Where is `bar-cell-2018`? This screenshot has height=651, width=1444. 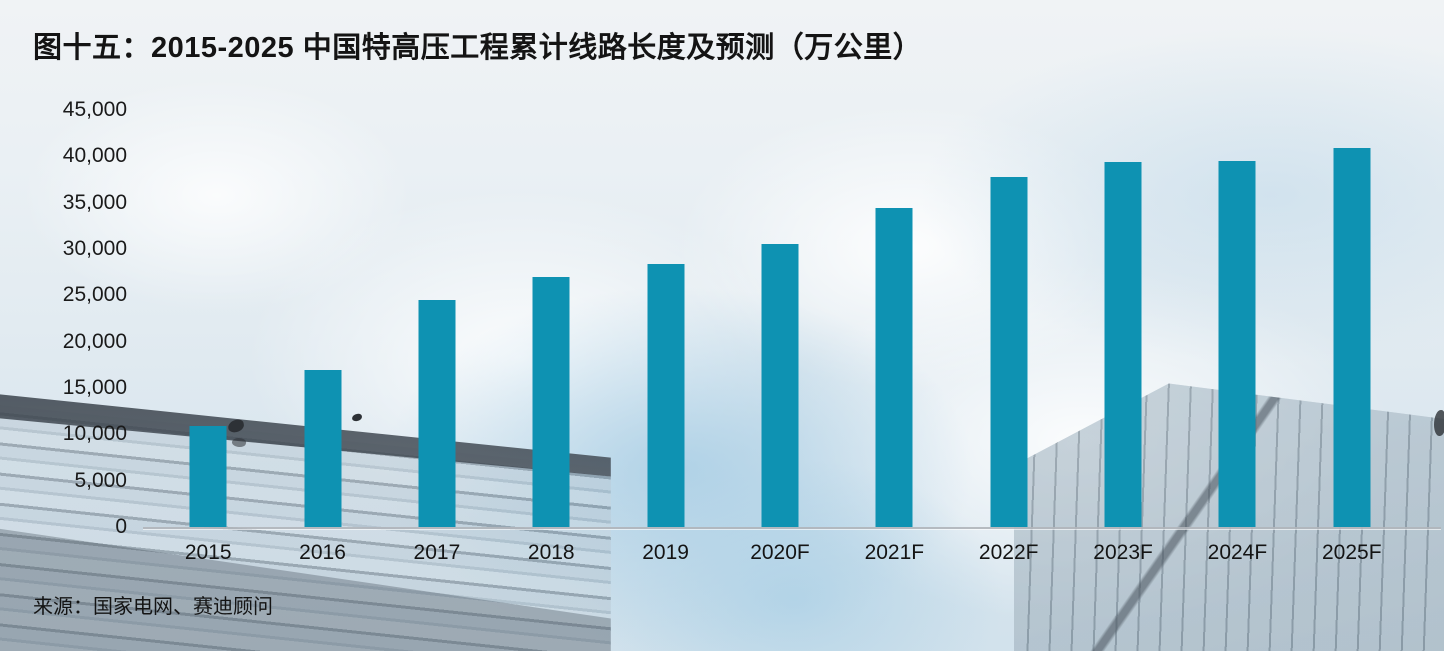 bar-cell-2018 is located at coordinates (551, 318).